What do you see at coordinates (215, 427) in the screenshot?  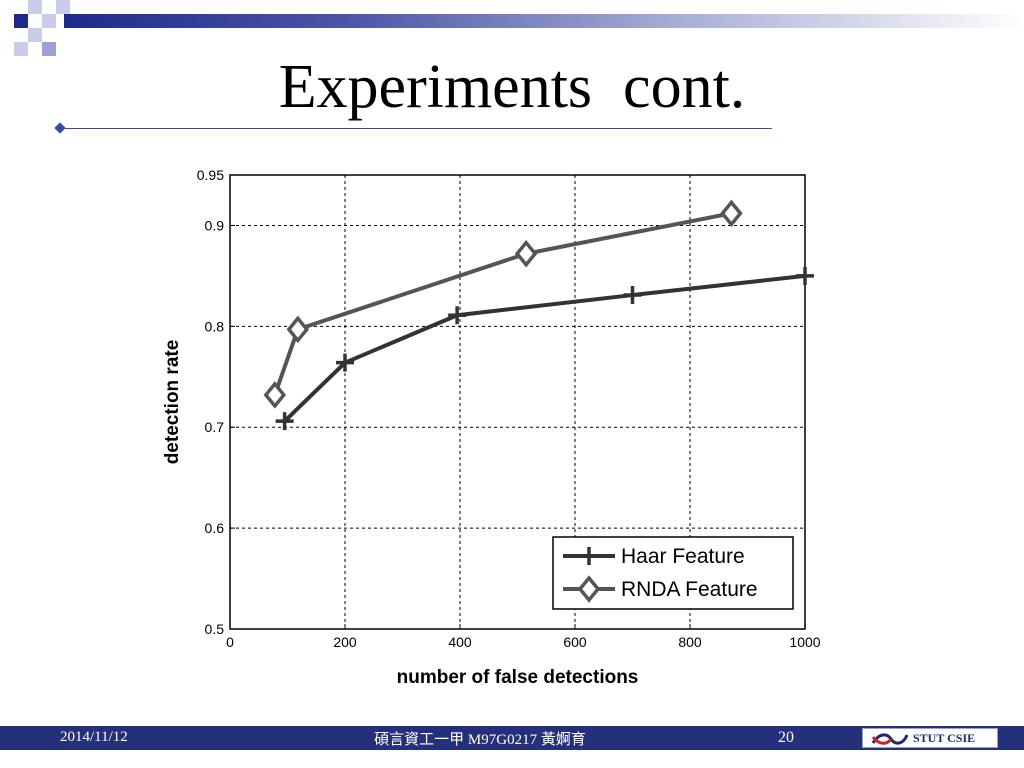 I see `y-tick-label: 0.7` at bounding box center [215, 427].